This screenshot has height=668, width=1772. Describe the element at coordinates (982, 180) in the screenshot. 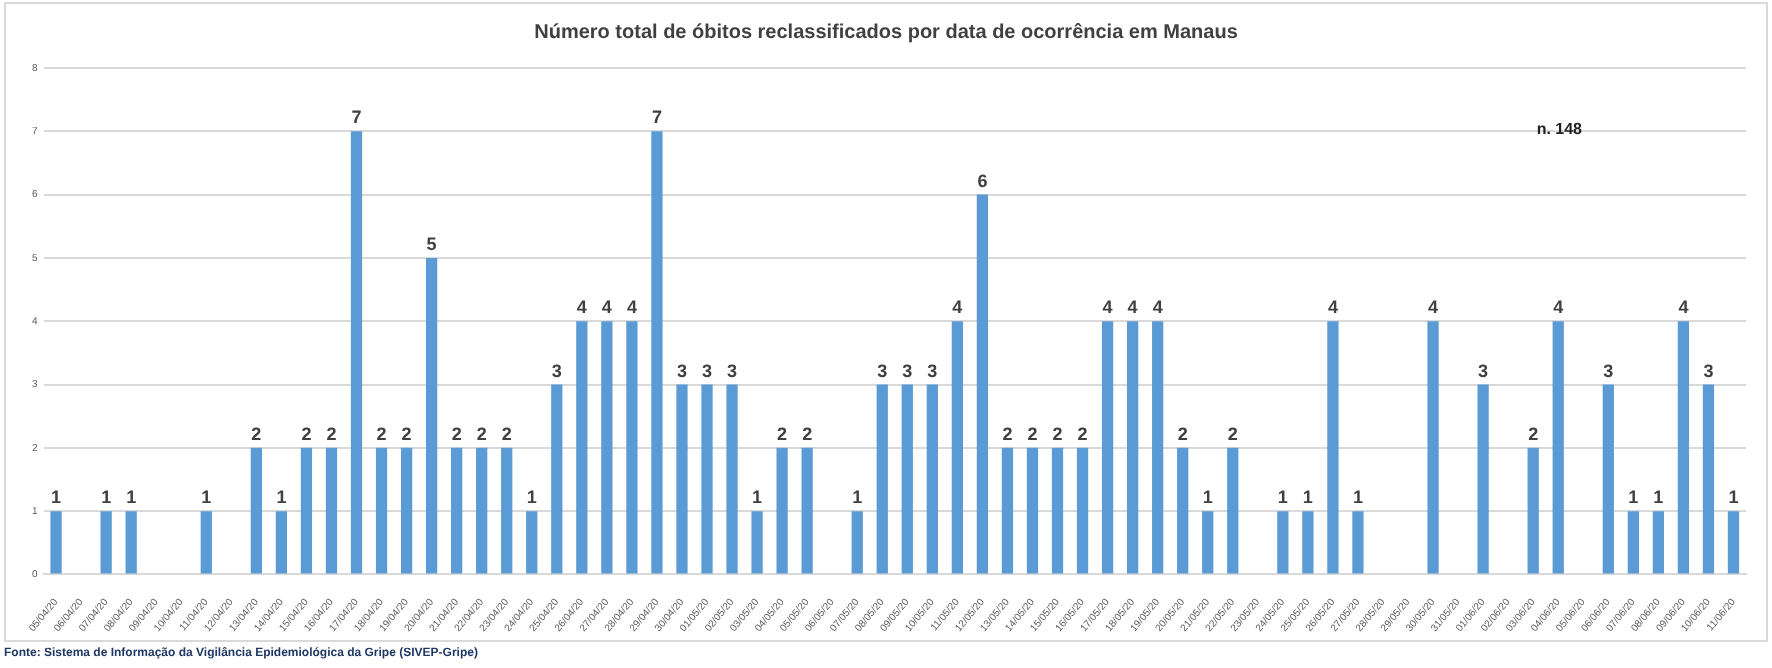

I see `data-label: 6` at that location.